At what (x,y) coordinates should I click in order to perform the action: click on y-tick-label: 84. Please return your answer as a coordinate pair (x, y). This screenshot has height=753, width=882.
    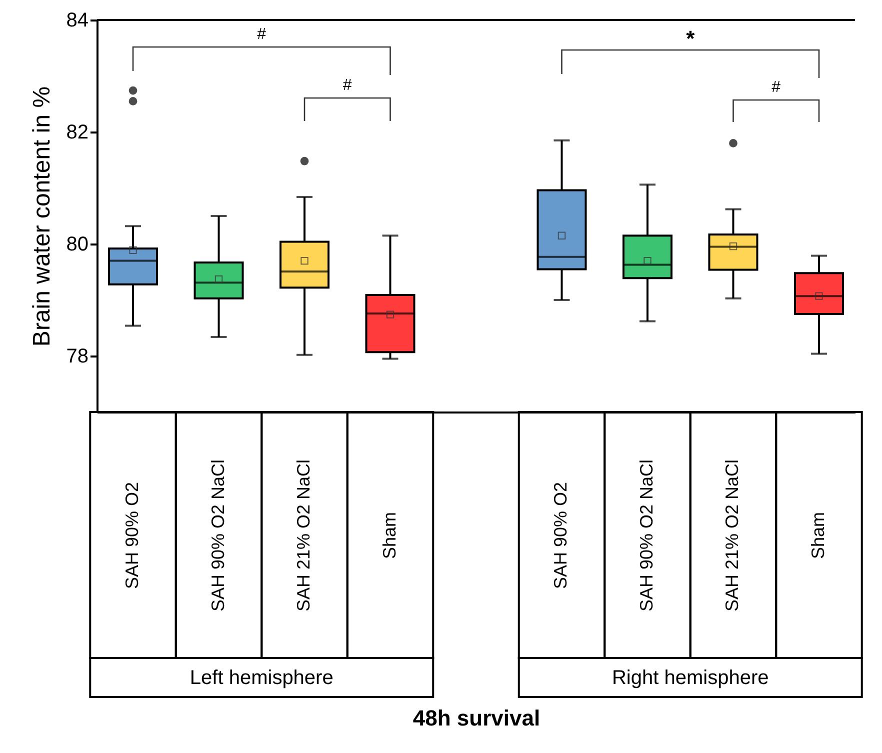
    Looking at the image, I should click on (77, 21).